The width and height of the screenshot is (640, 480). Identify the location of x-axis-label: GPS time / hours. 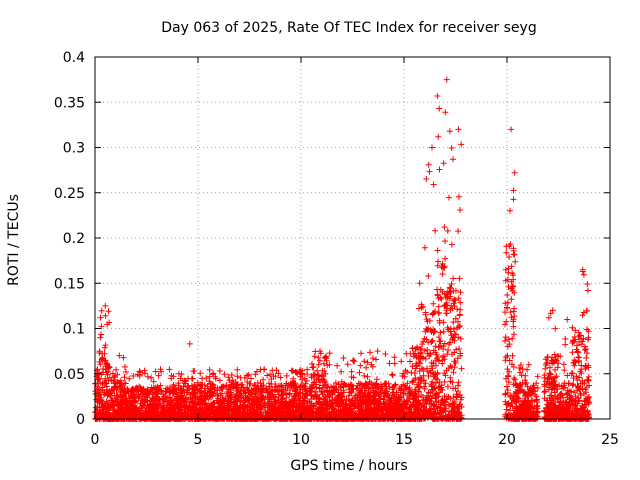
(348, 466).